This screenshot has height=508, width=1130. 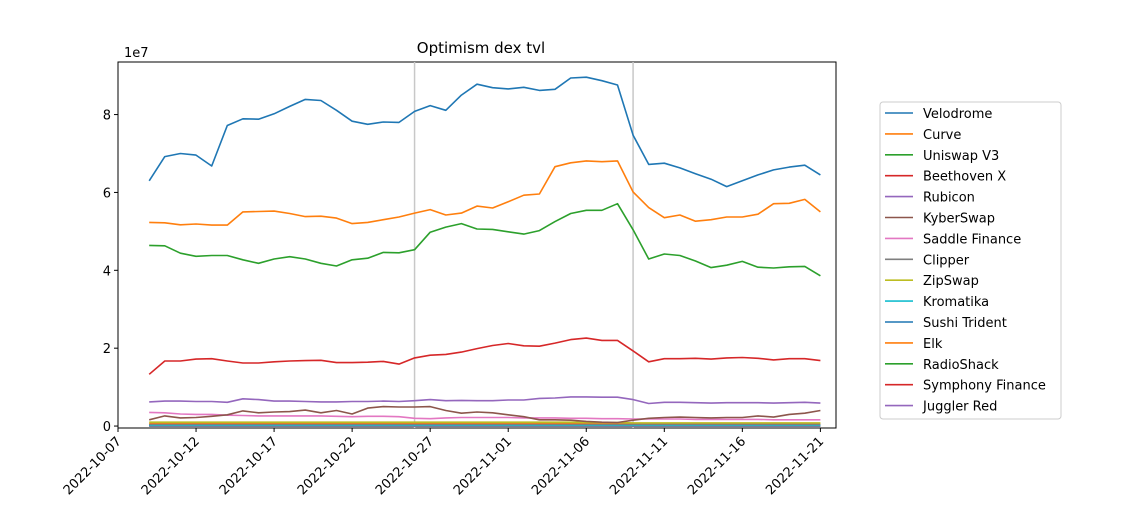 What do you see at coordinates (485, 239) in the screenshot?
I see `series-line-uniswap-v3` at bounding box center [485, 239].